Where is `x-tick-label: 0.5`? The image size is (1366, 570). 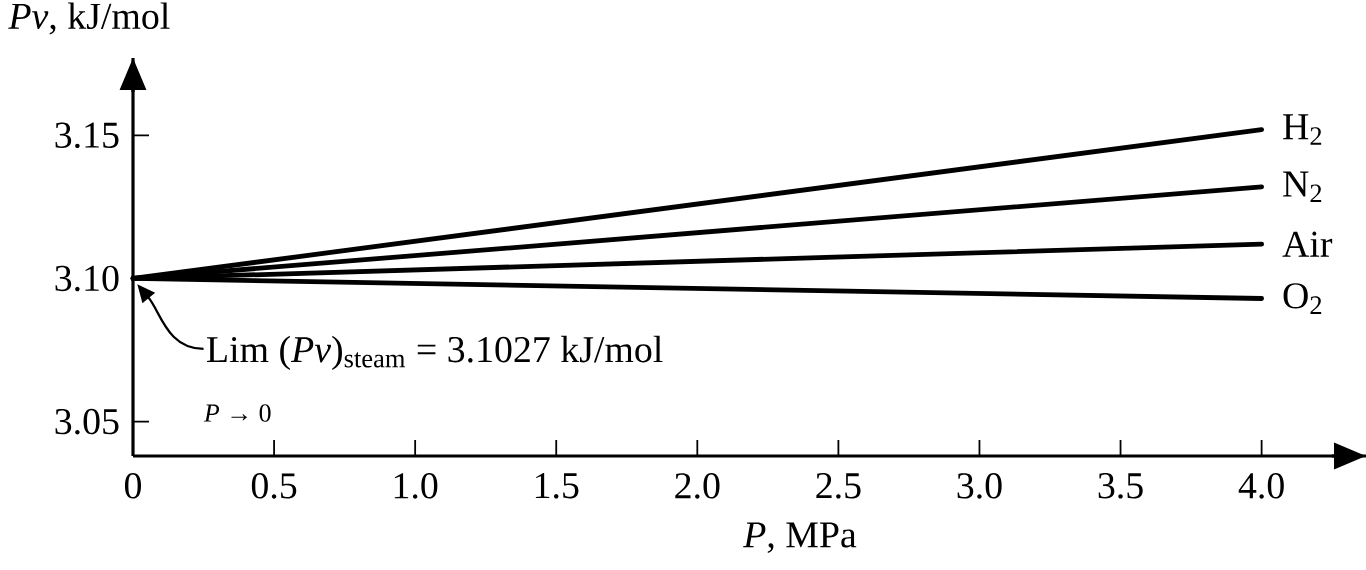 x-tick-label: 0.5 is located at coordinates (274, 486).